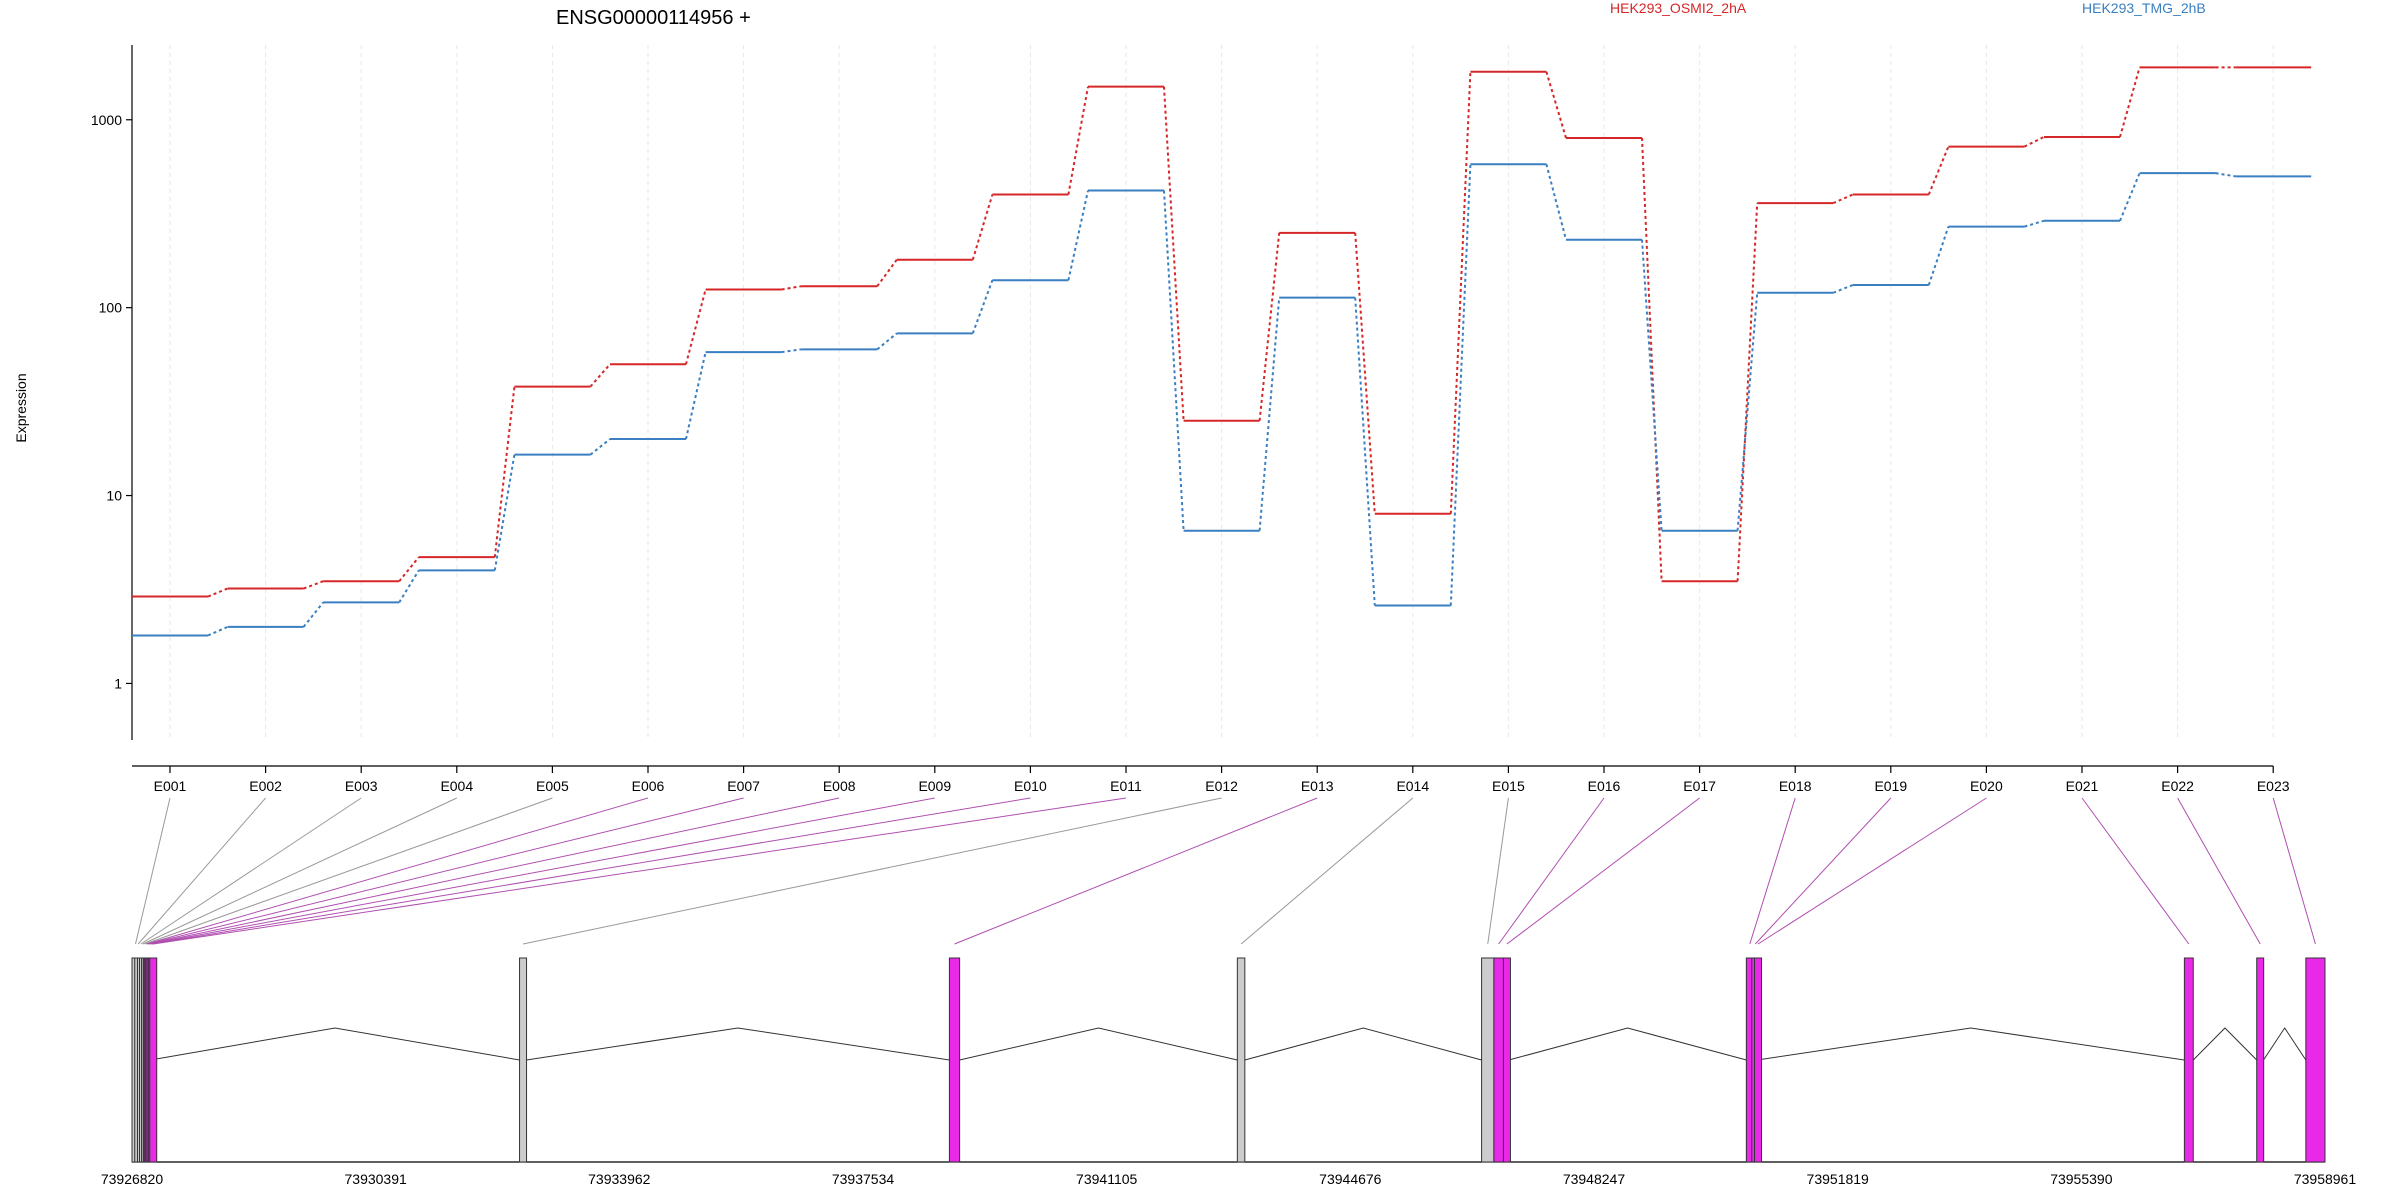  Describe the element at coordinates (523, 1060) in the screenshot. I see `exon-E012` at that location.